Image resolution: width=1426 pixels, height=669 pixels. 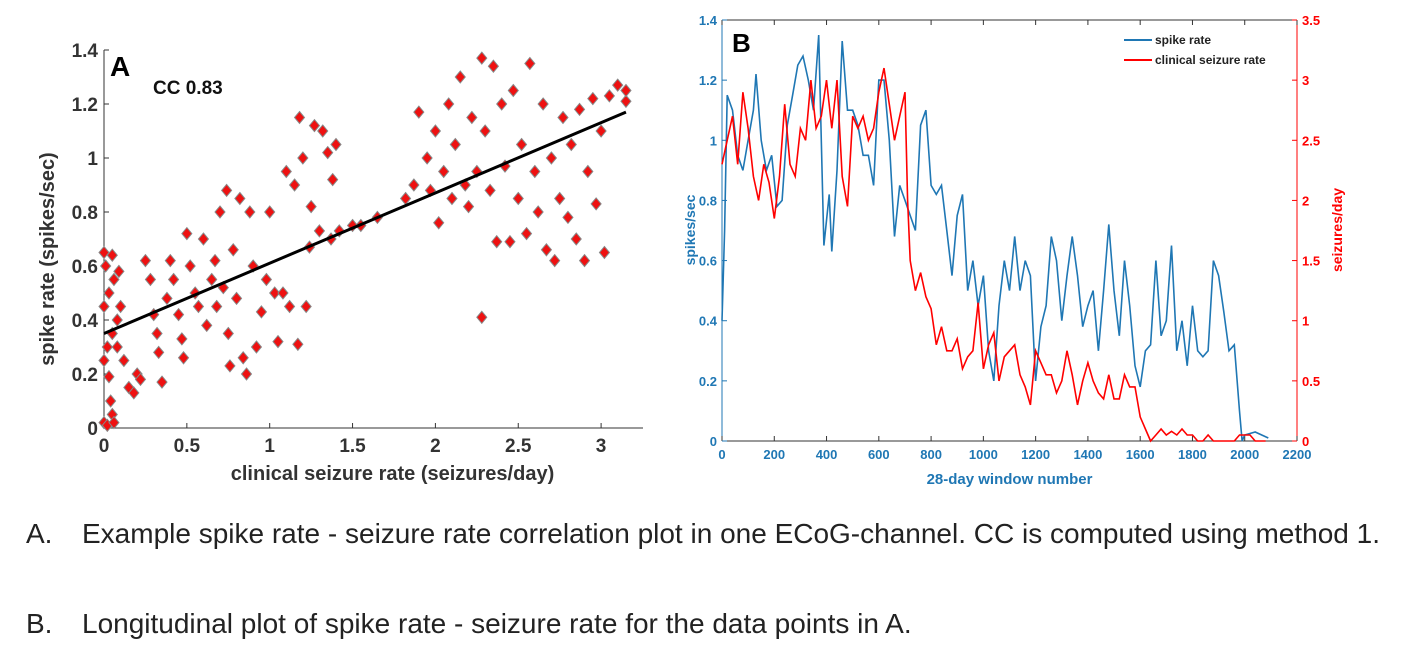 What do you see at coordinates (187, 446) in the screenshot?
I see `x-tick-label: 0.5` at bounding box center [187, 446].